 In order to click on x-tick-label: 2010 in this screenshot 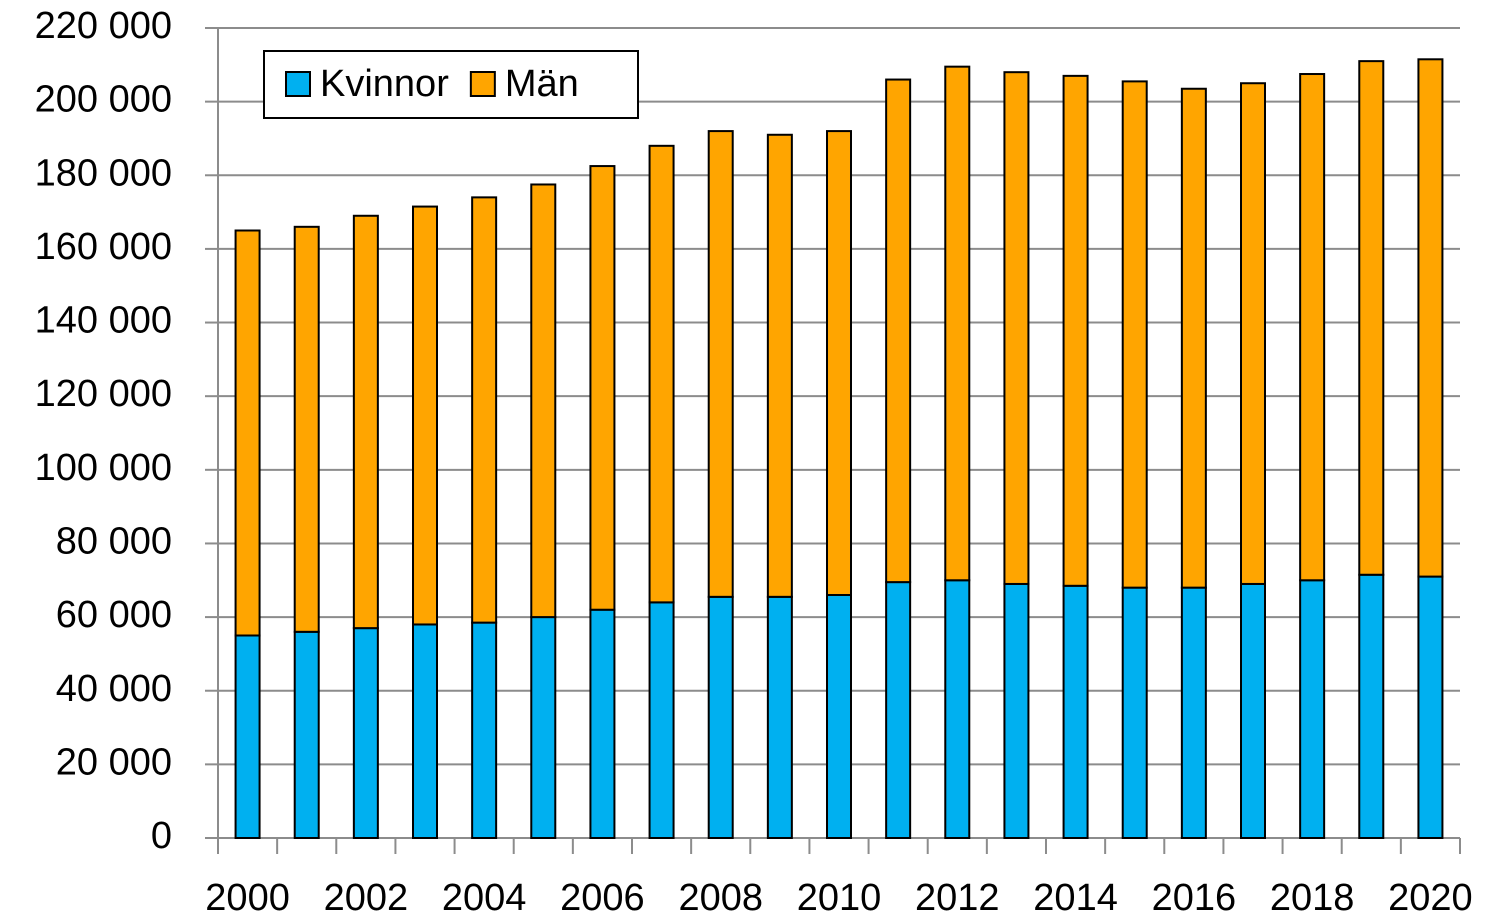, I will do `click(839, 898)`.